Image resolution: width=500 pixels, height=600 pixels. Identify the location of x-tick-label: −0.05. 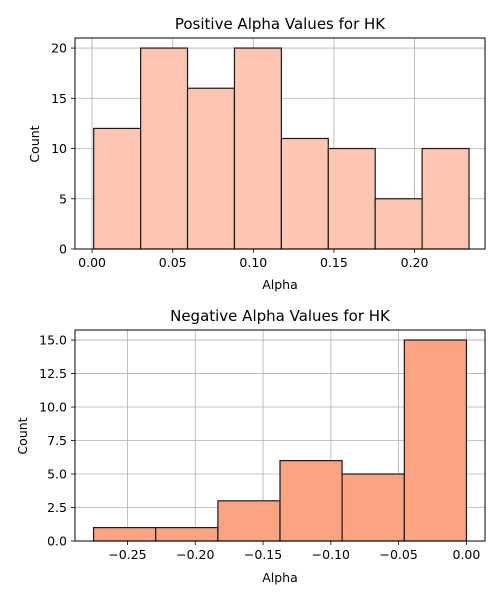
(398, 554).